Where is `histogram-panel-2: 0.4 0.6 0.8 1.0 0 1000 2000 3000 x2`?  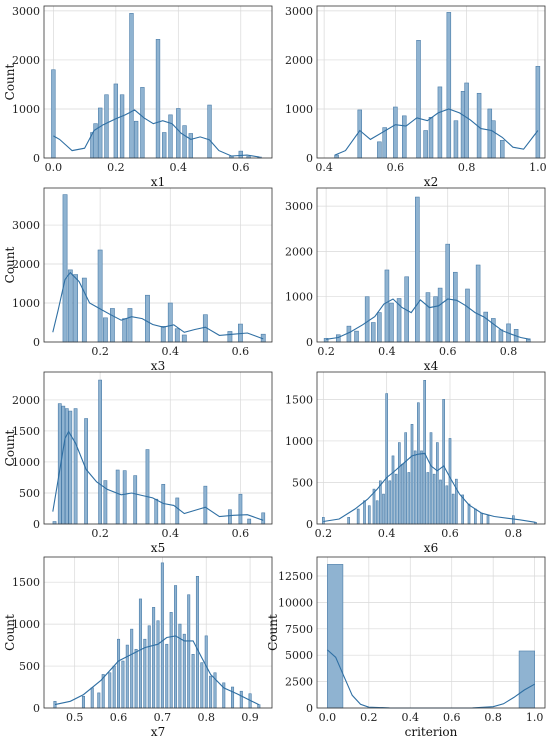 histogram-panel-2: 0.4 0.6 0.8 1.0 0 1000 2000 3000 x2 is located at coordinates (416, 97).